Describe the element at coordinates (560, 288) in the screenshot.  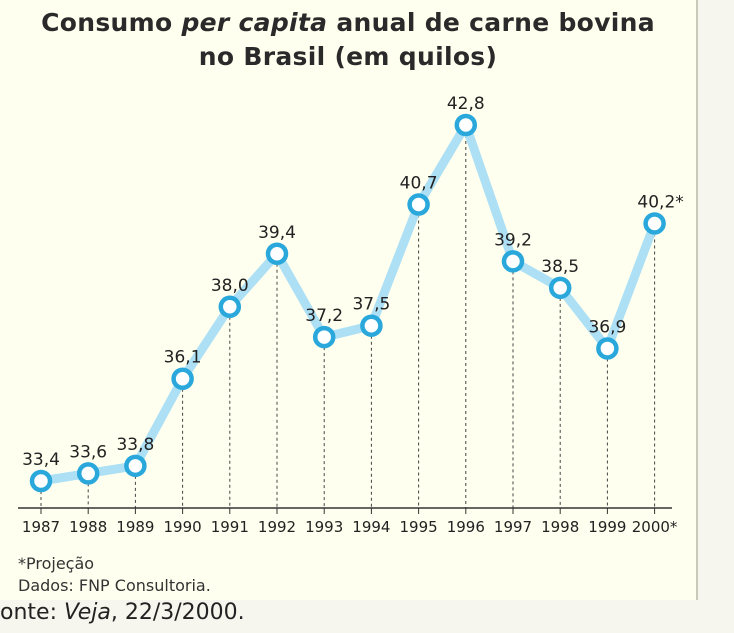
I see `data-point-1998` at that location.